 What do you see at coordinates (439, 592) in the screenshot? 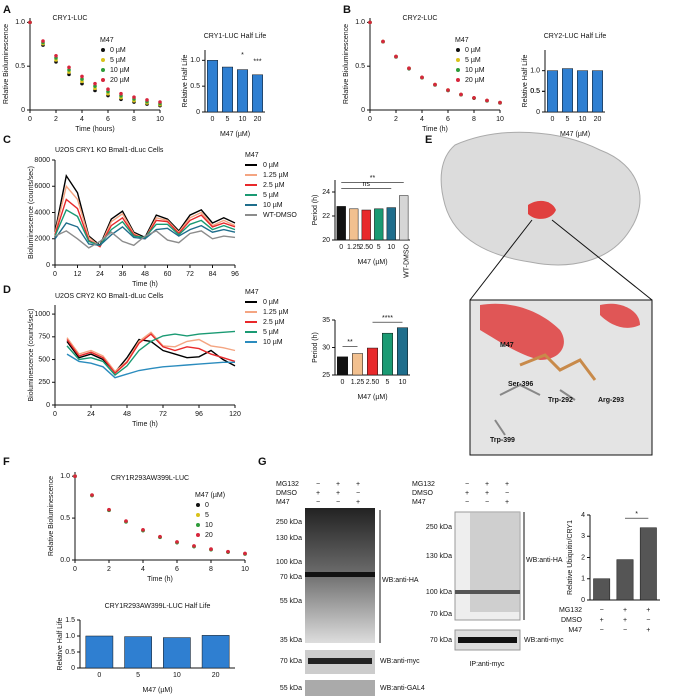
I see `mw-marker: 100 kDa` at bounding box center [439, 592].